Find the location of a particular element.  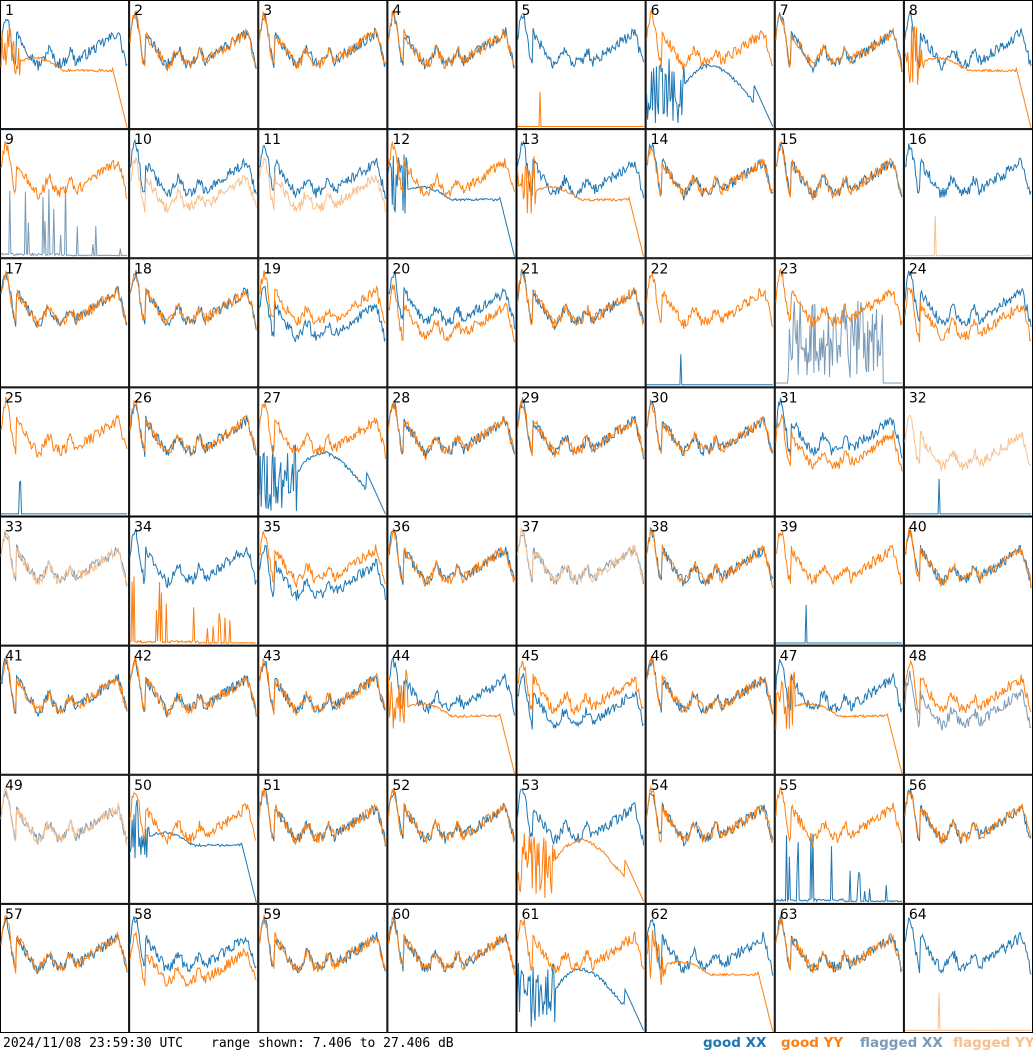

tile-2-xx-line is located at coordinates (193, 39).